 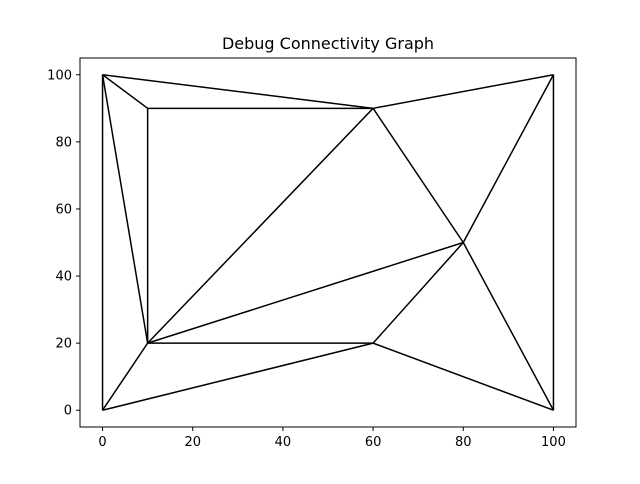 I want to click on x-tick-label: 80, so click(x=463, y=442).